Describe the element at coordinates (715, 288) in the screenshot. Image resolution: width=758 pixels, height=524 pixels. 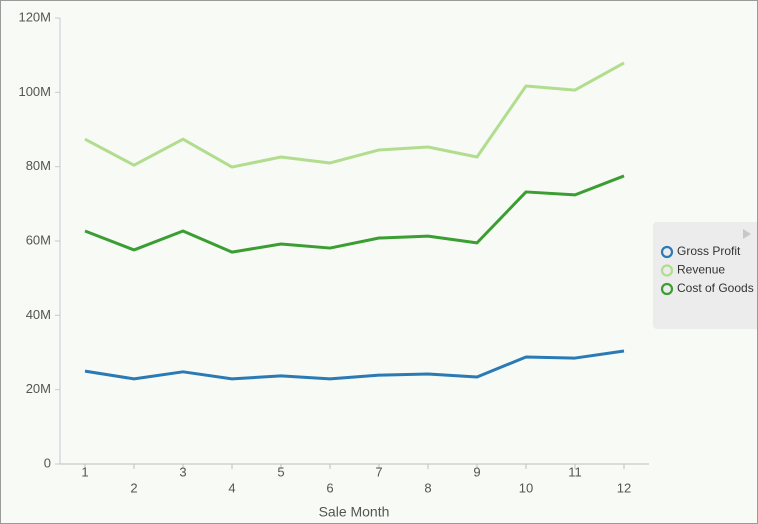
I see `legend-label: Cost of Goods` at that location.